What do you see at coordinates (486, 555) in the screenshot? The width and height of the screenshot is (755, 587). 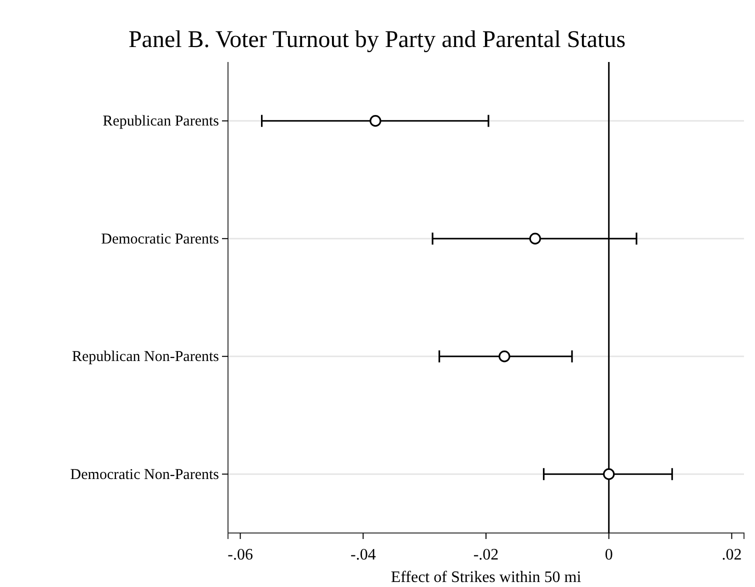 I see `x-tick-label: -.02` at bounding box center [486, 555].